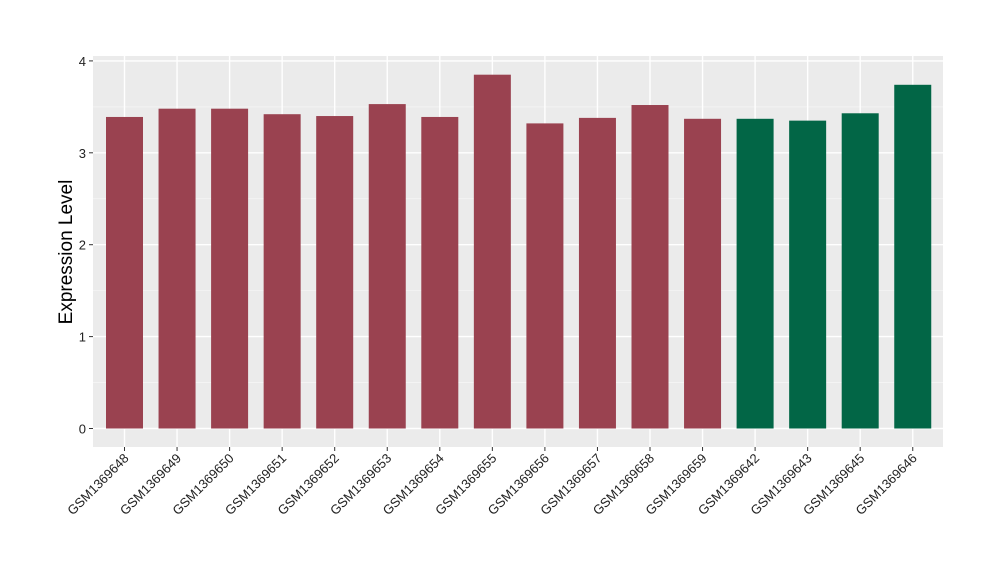  I want to click on y-tick-label: 4, so click(82, 61).